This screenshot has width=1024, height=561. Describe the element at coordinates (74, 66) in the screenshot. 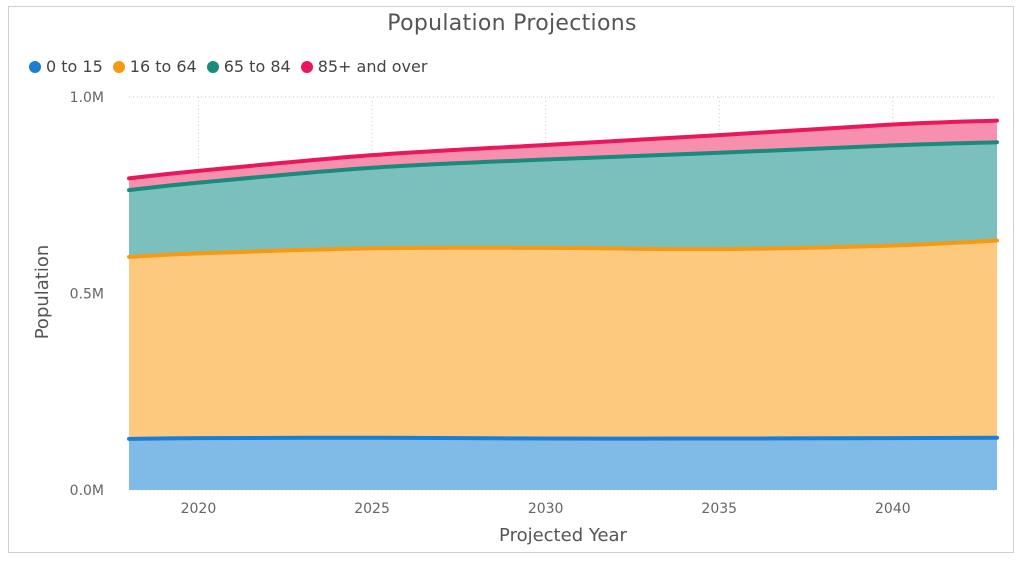

I see `legend-label: 0 to 15` at that location.